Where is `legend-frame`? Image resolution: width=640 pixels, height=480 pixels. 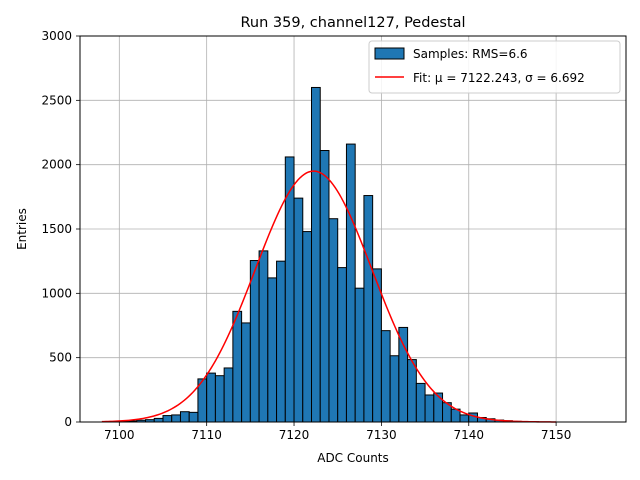
legend-frame is located at coordinates (494, 67).